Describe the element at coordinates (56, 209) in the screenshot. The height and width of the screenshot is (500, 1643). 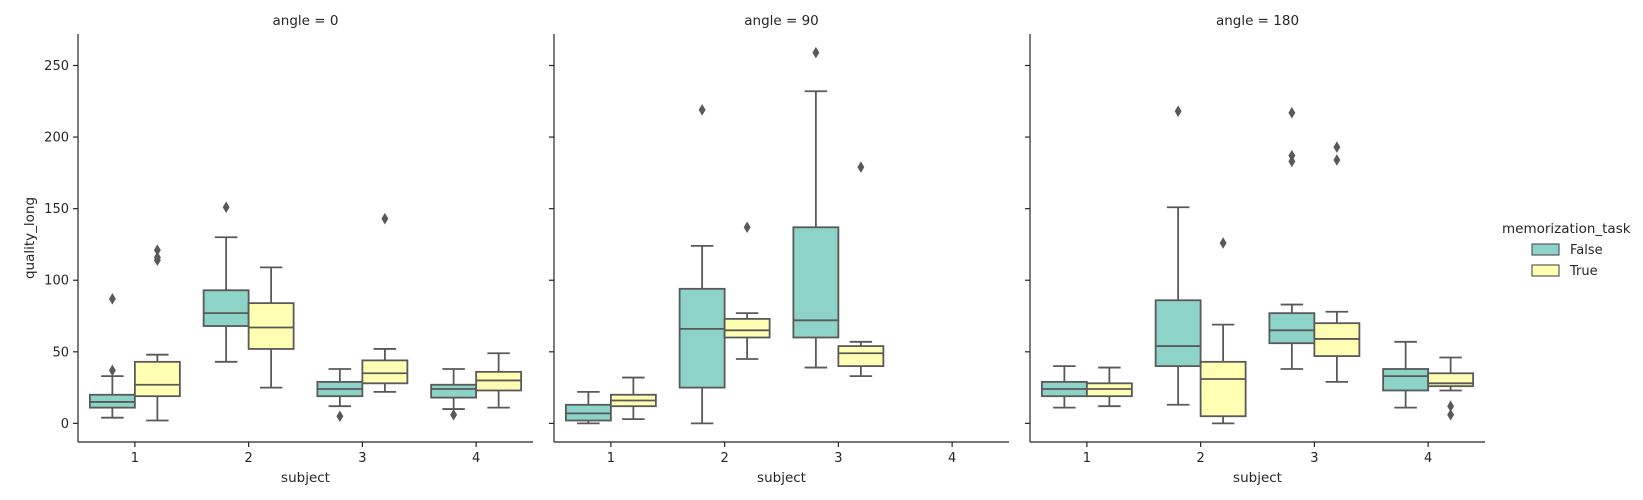
I see `y-tick-label: 150` at that location.